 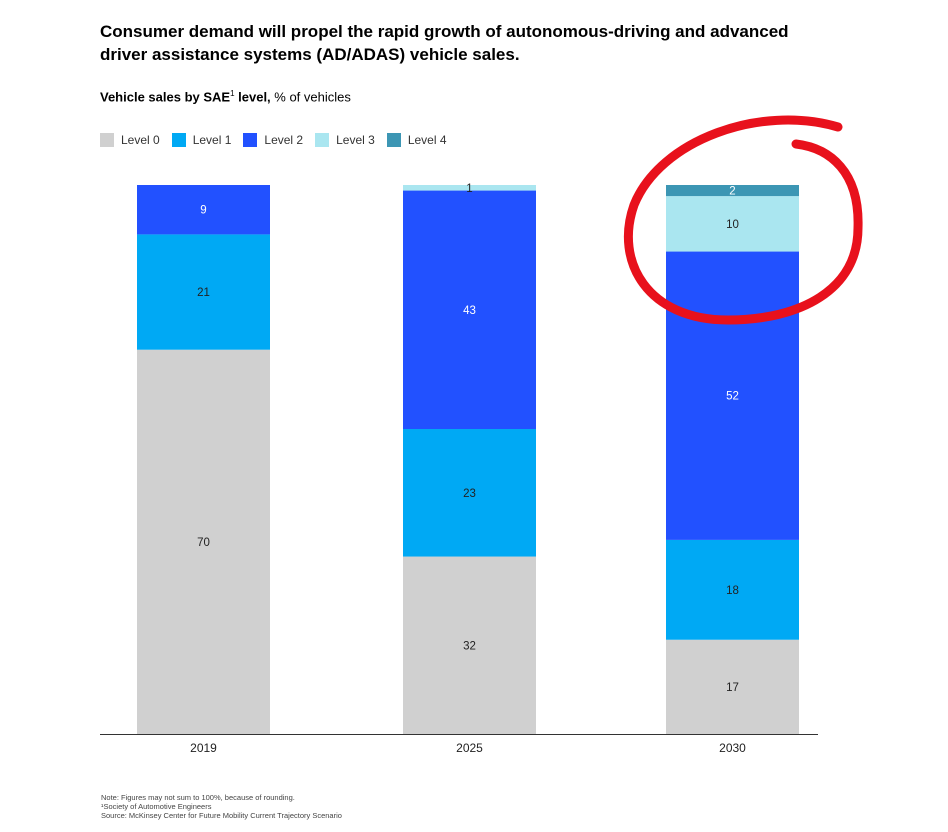 I want to click on data-label-2025-level-1: 23, so click(x=469, y=494).